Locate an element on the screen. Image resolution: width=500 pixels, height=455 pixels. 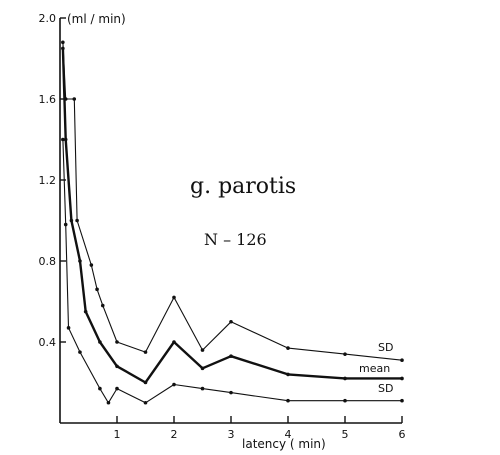
x-tick-label: 3 is located at coordinates (231, 434).